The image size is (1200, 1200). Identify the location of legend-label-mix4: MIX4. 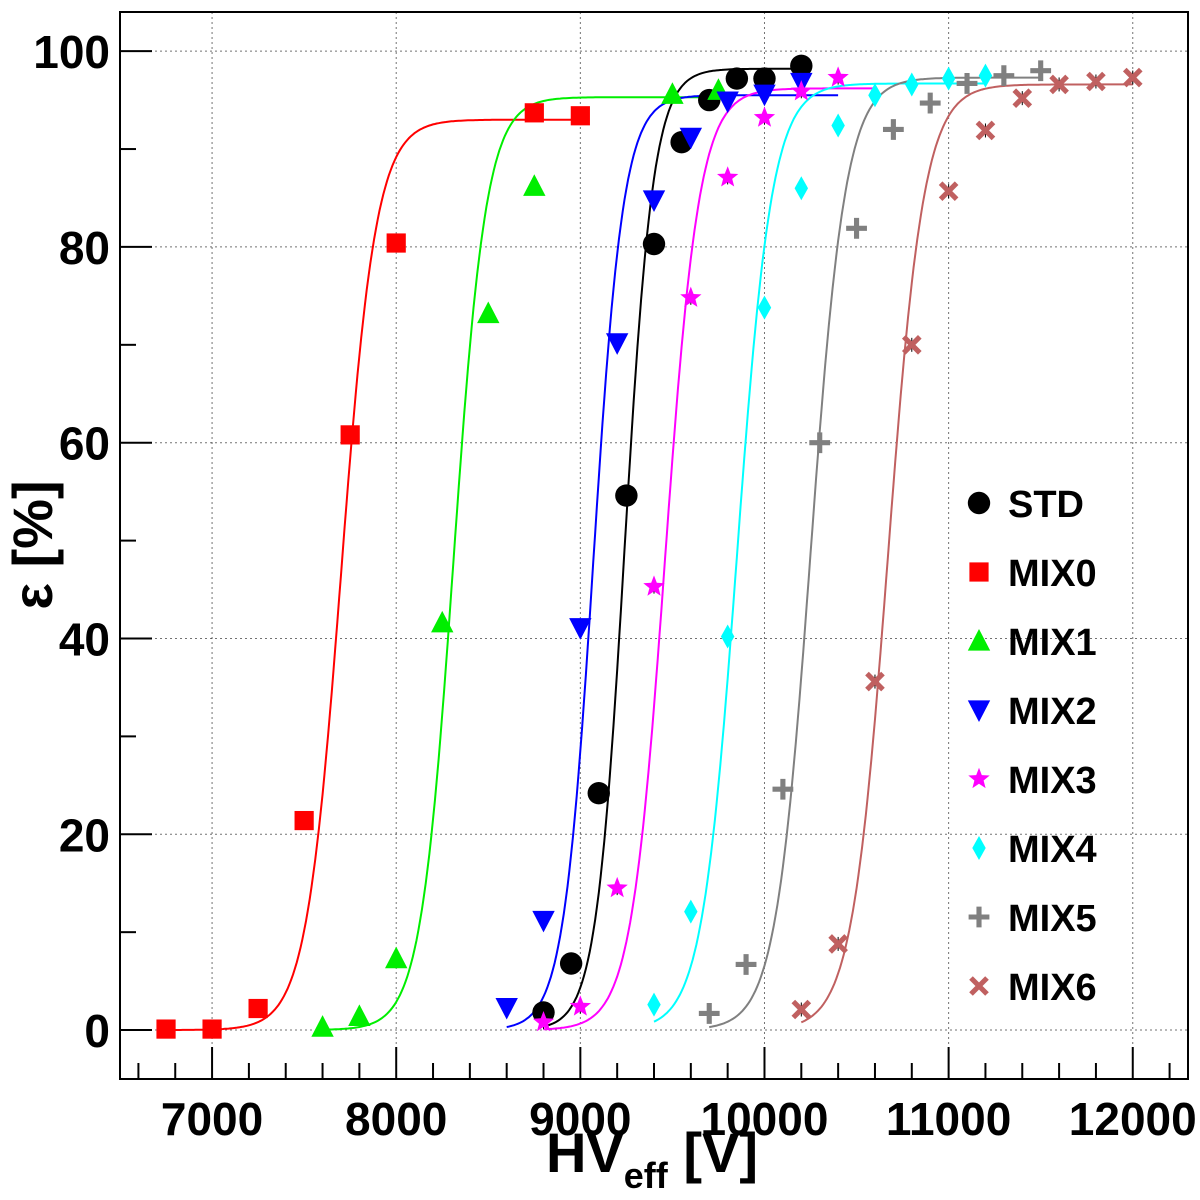
(1052, 850).